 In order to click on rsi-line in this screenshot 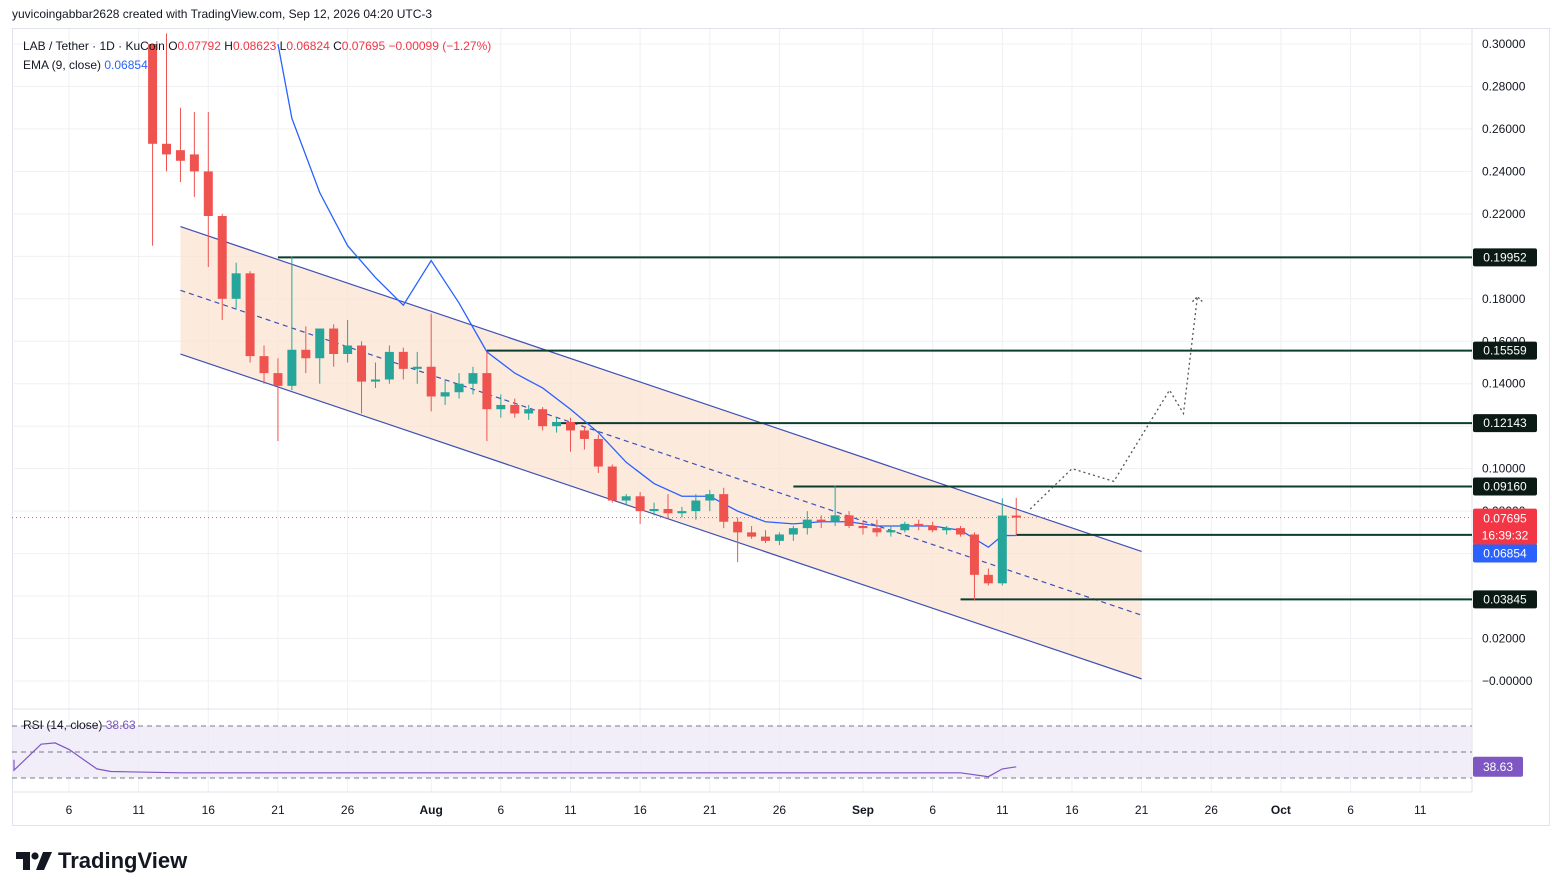, I will do `click(515, 760)`.